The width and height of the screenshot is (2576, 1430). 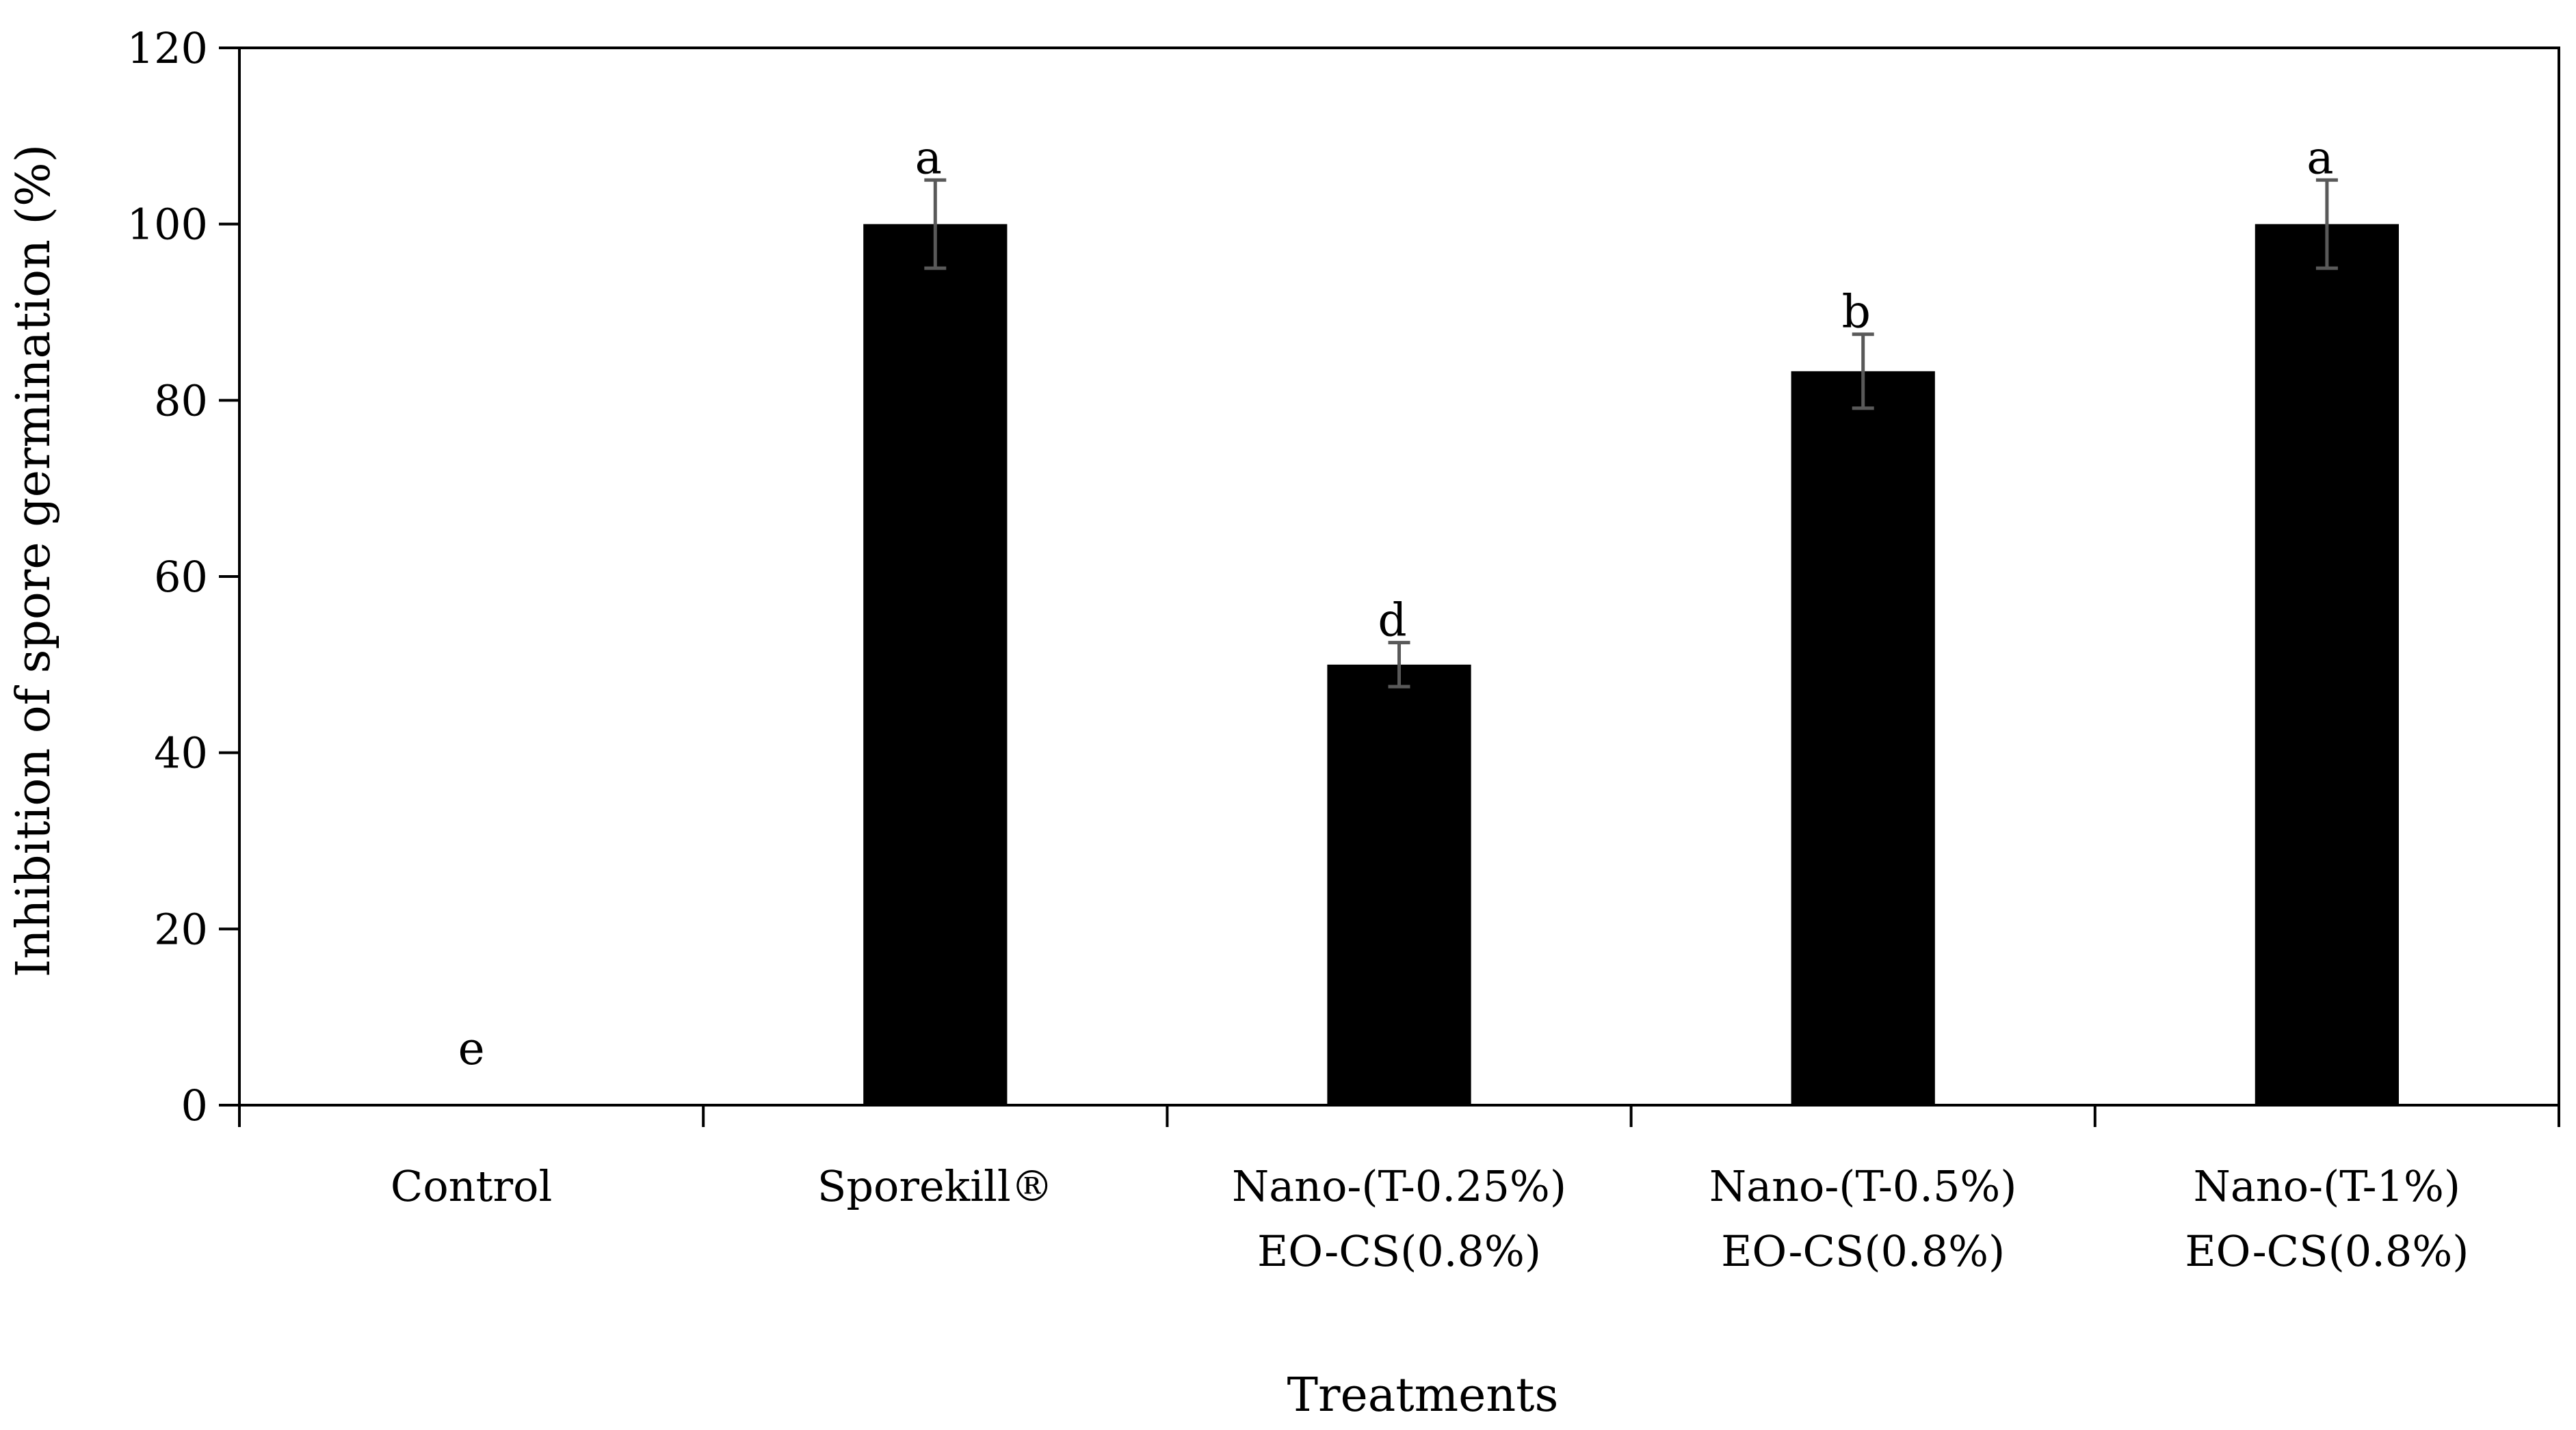 I want to click on x-category-label: Nano-(T-0.5%), so click(x=1863, y=1186).